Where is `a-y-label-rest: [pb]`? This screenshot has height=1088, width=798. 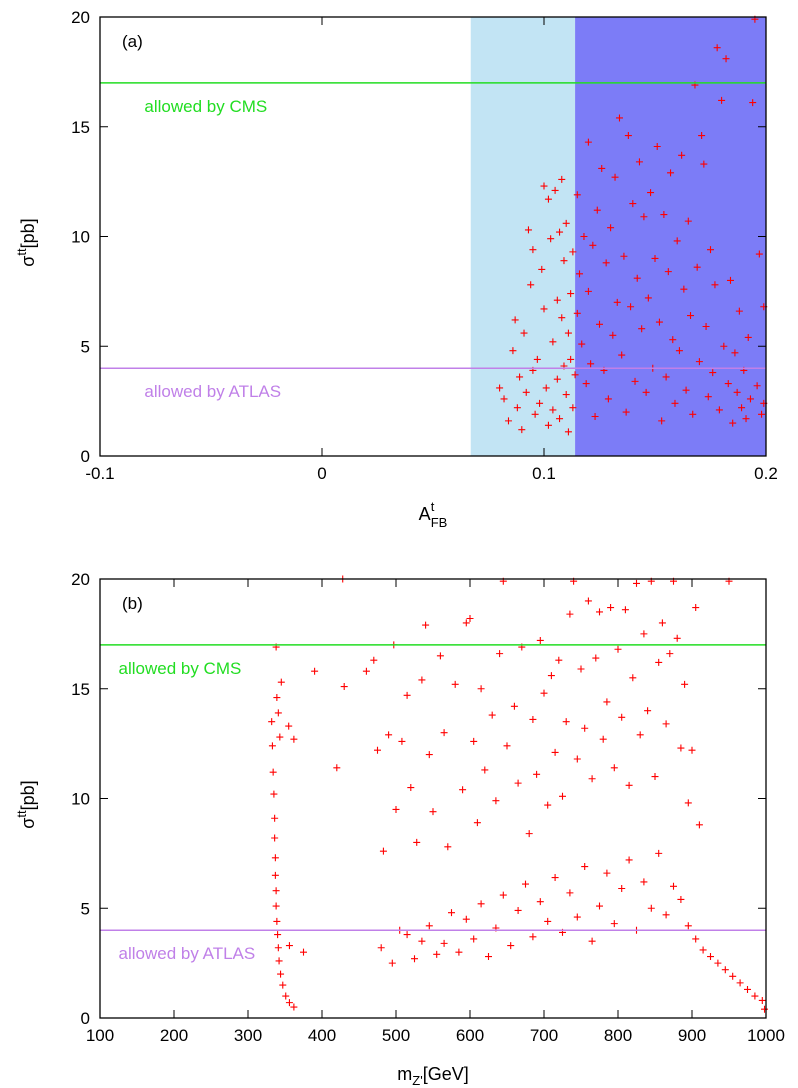 a-y-label-rest: [pb] is located at coordinates (28, 233).